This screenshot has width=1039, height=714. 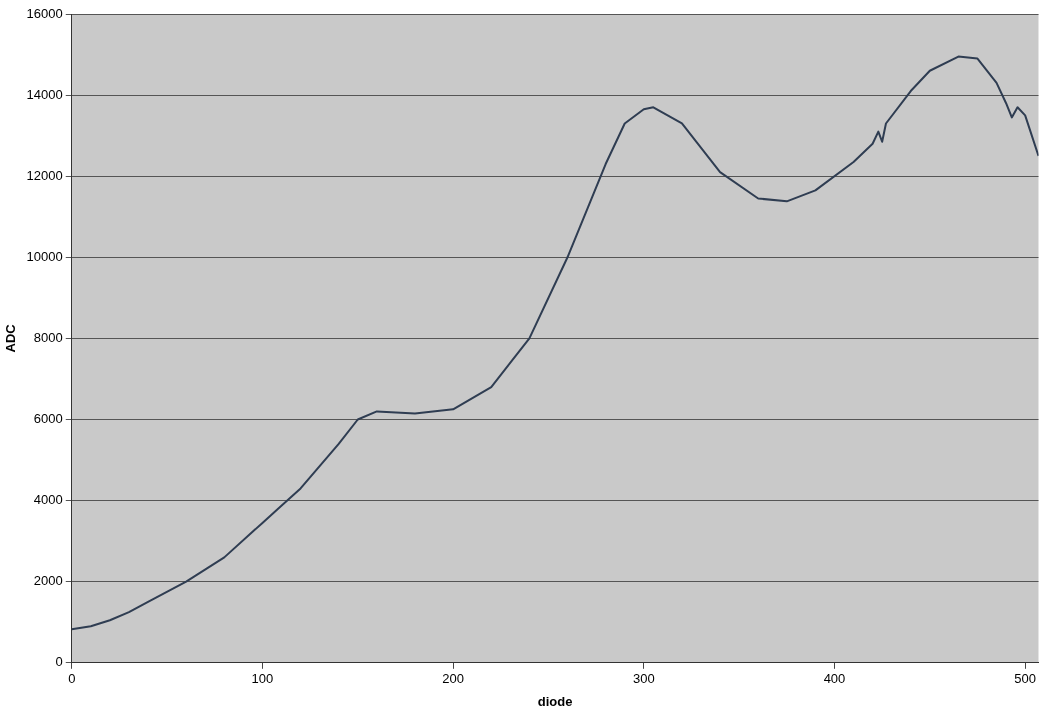 I want to click on y-tick-label: 10000, so click(x=44, y=256).